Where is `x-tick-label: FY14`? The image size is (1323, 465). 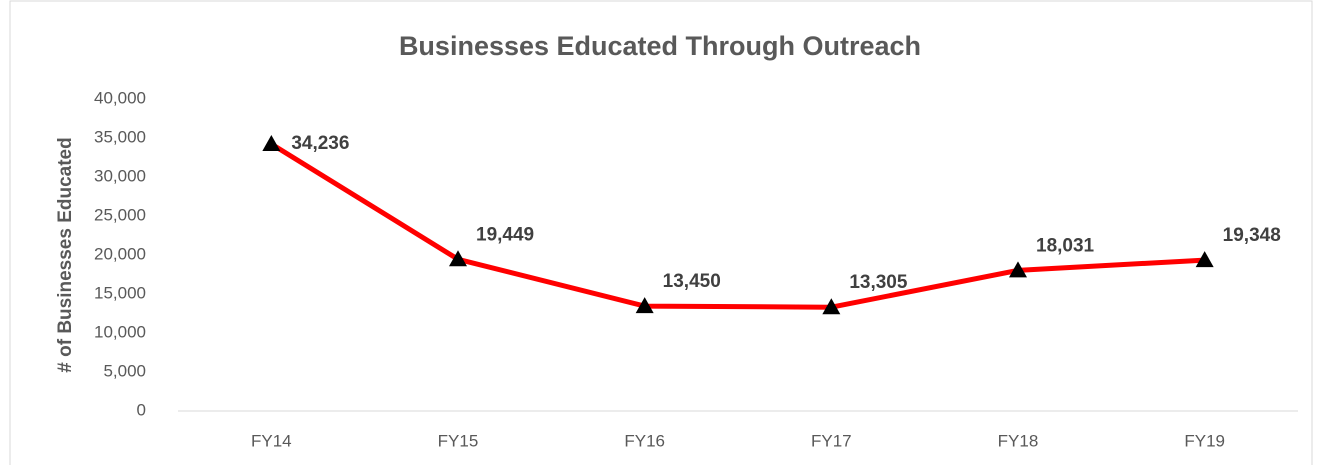
x-tick-label: FY14 is located at coordinates (271, 440).